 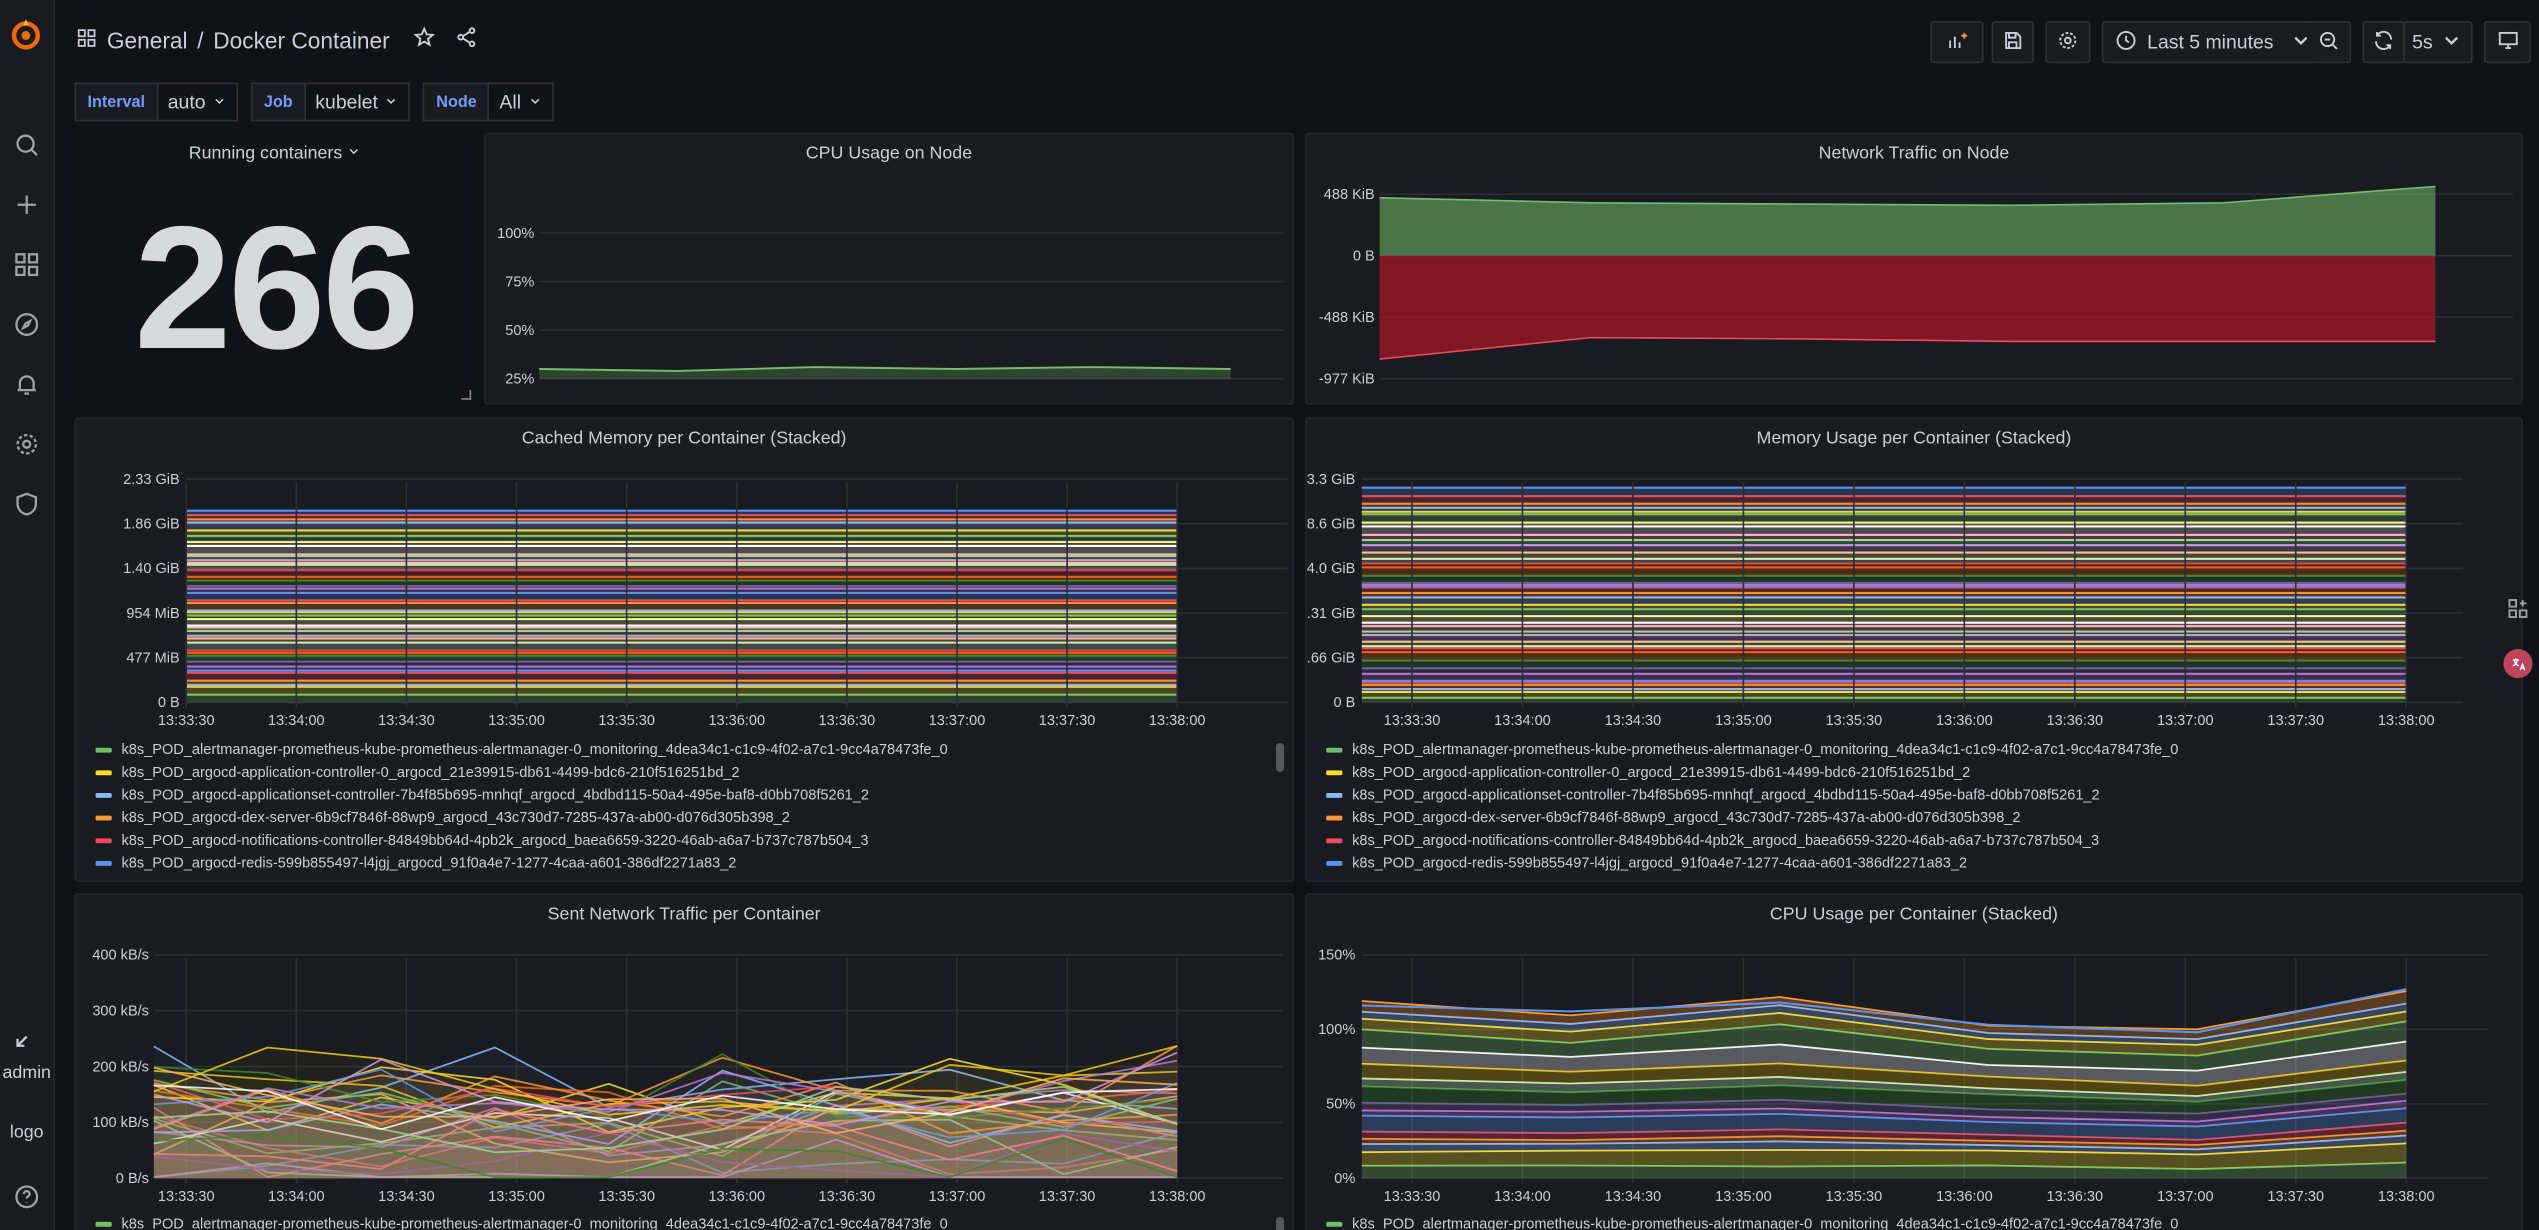 I want to click on total-series-line, so click(x=1884, y=1011).